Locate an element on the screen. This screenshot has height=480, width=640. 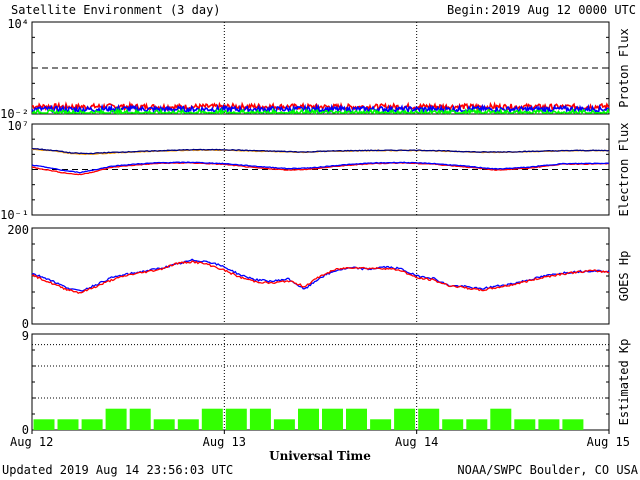
x-tick-label: Aug 14 is located at coordinates (416, 442).